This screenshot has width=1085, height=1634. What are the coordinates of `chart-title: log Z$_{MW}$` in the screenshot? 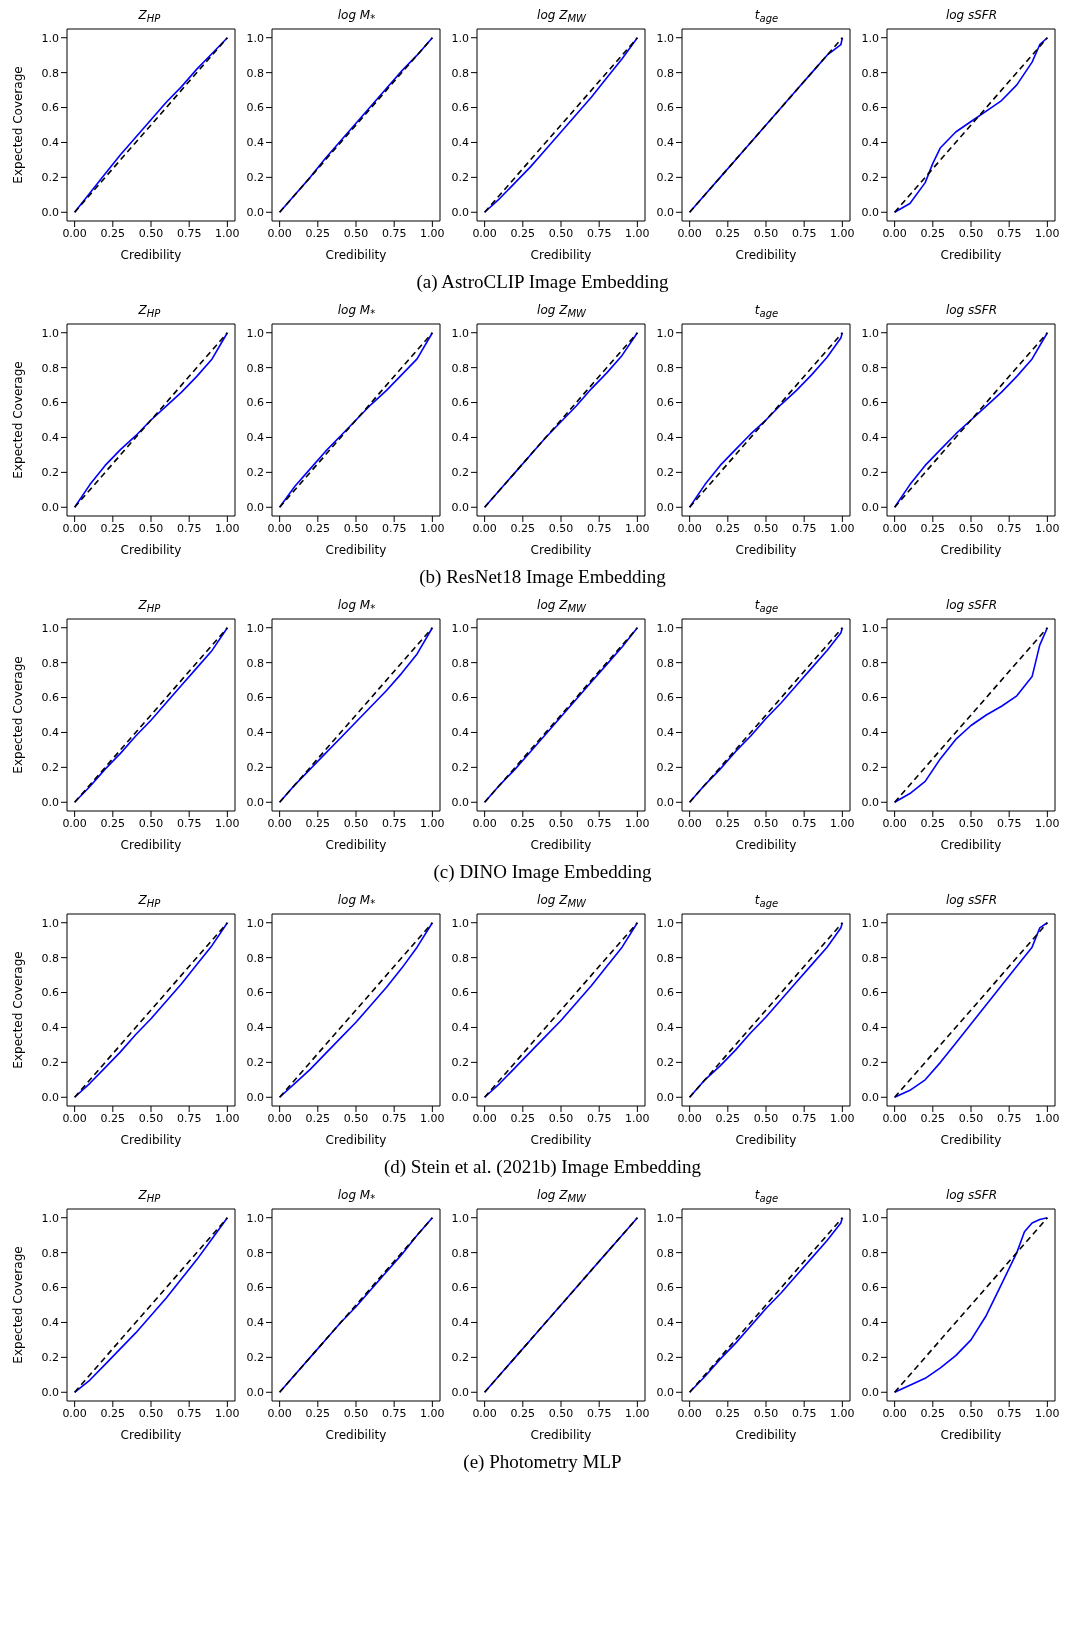 It's located at (561, 901).